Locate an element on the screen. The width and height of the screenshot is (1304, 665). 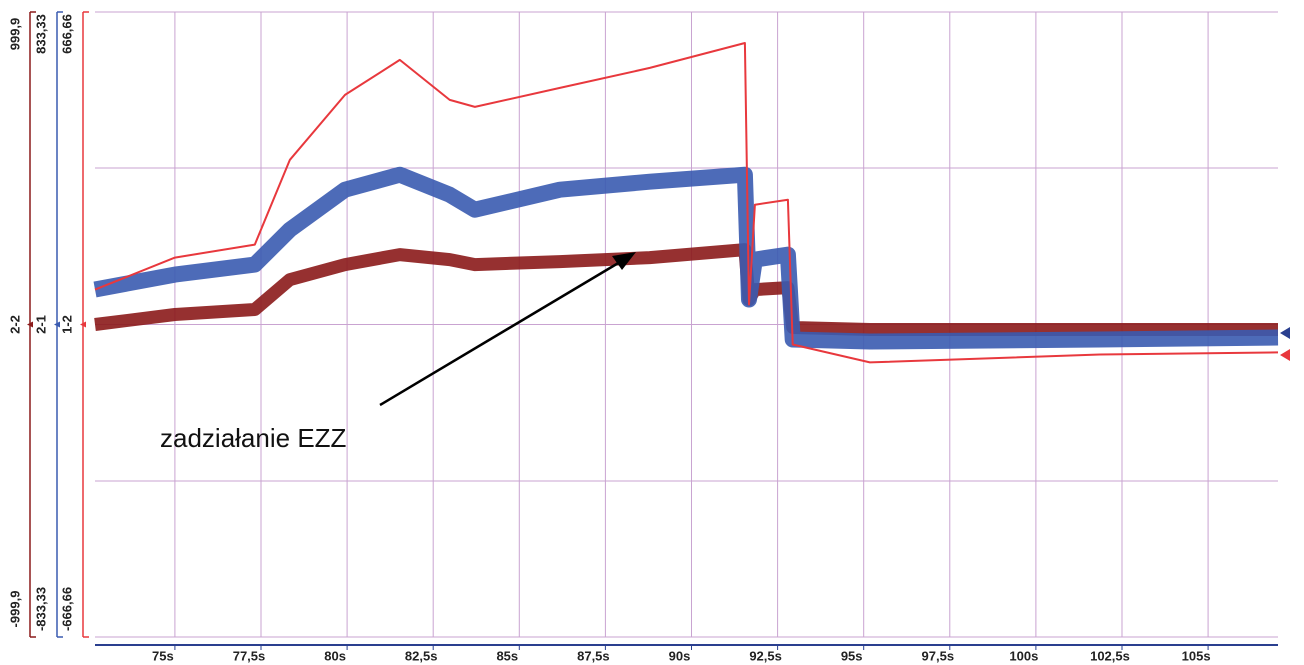
arrow-head is located at coordinates (624, 261).